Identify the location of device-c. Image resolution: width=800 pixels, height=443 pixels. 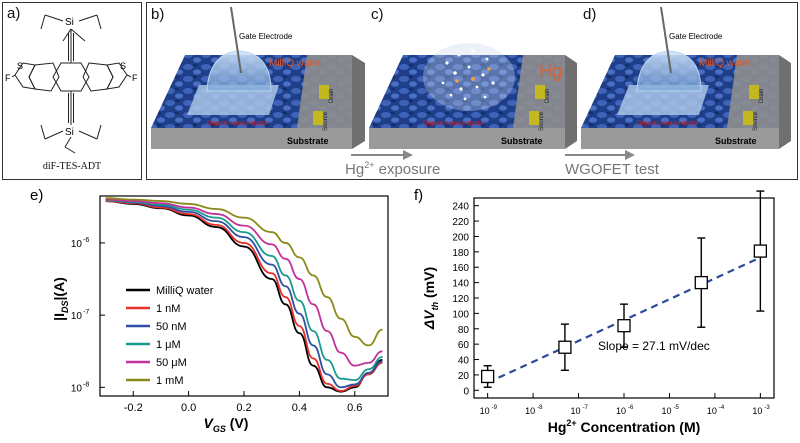
(473, 96).